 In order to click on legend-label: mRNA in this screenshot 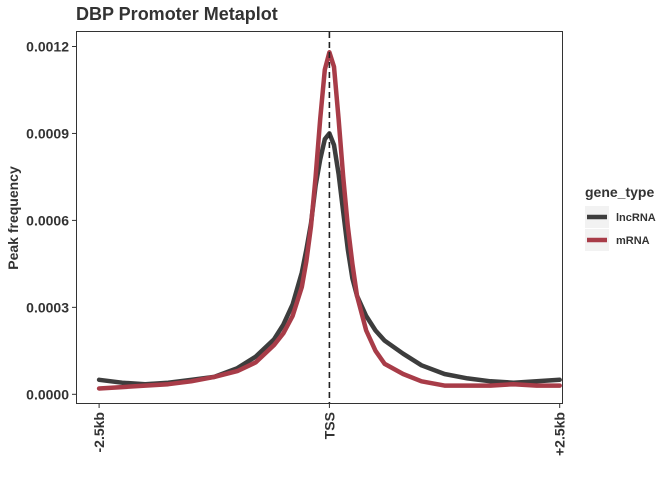, I will do `click(633, 241)`.